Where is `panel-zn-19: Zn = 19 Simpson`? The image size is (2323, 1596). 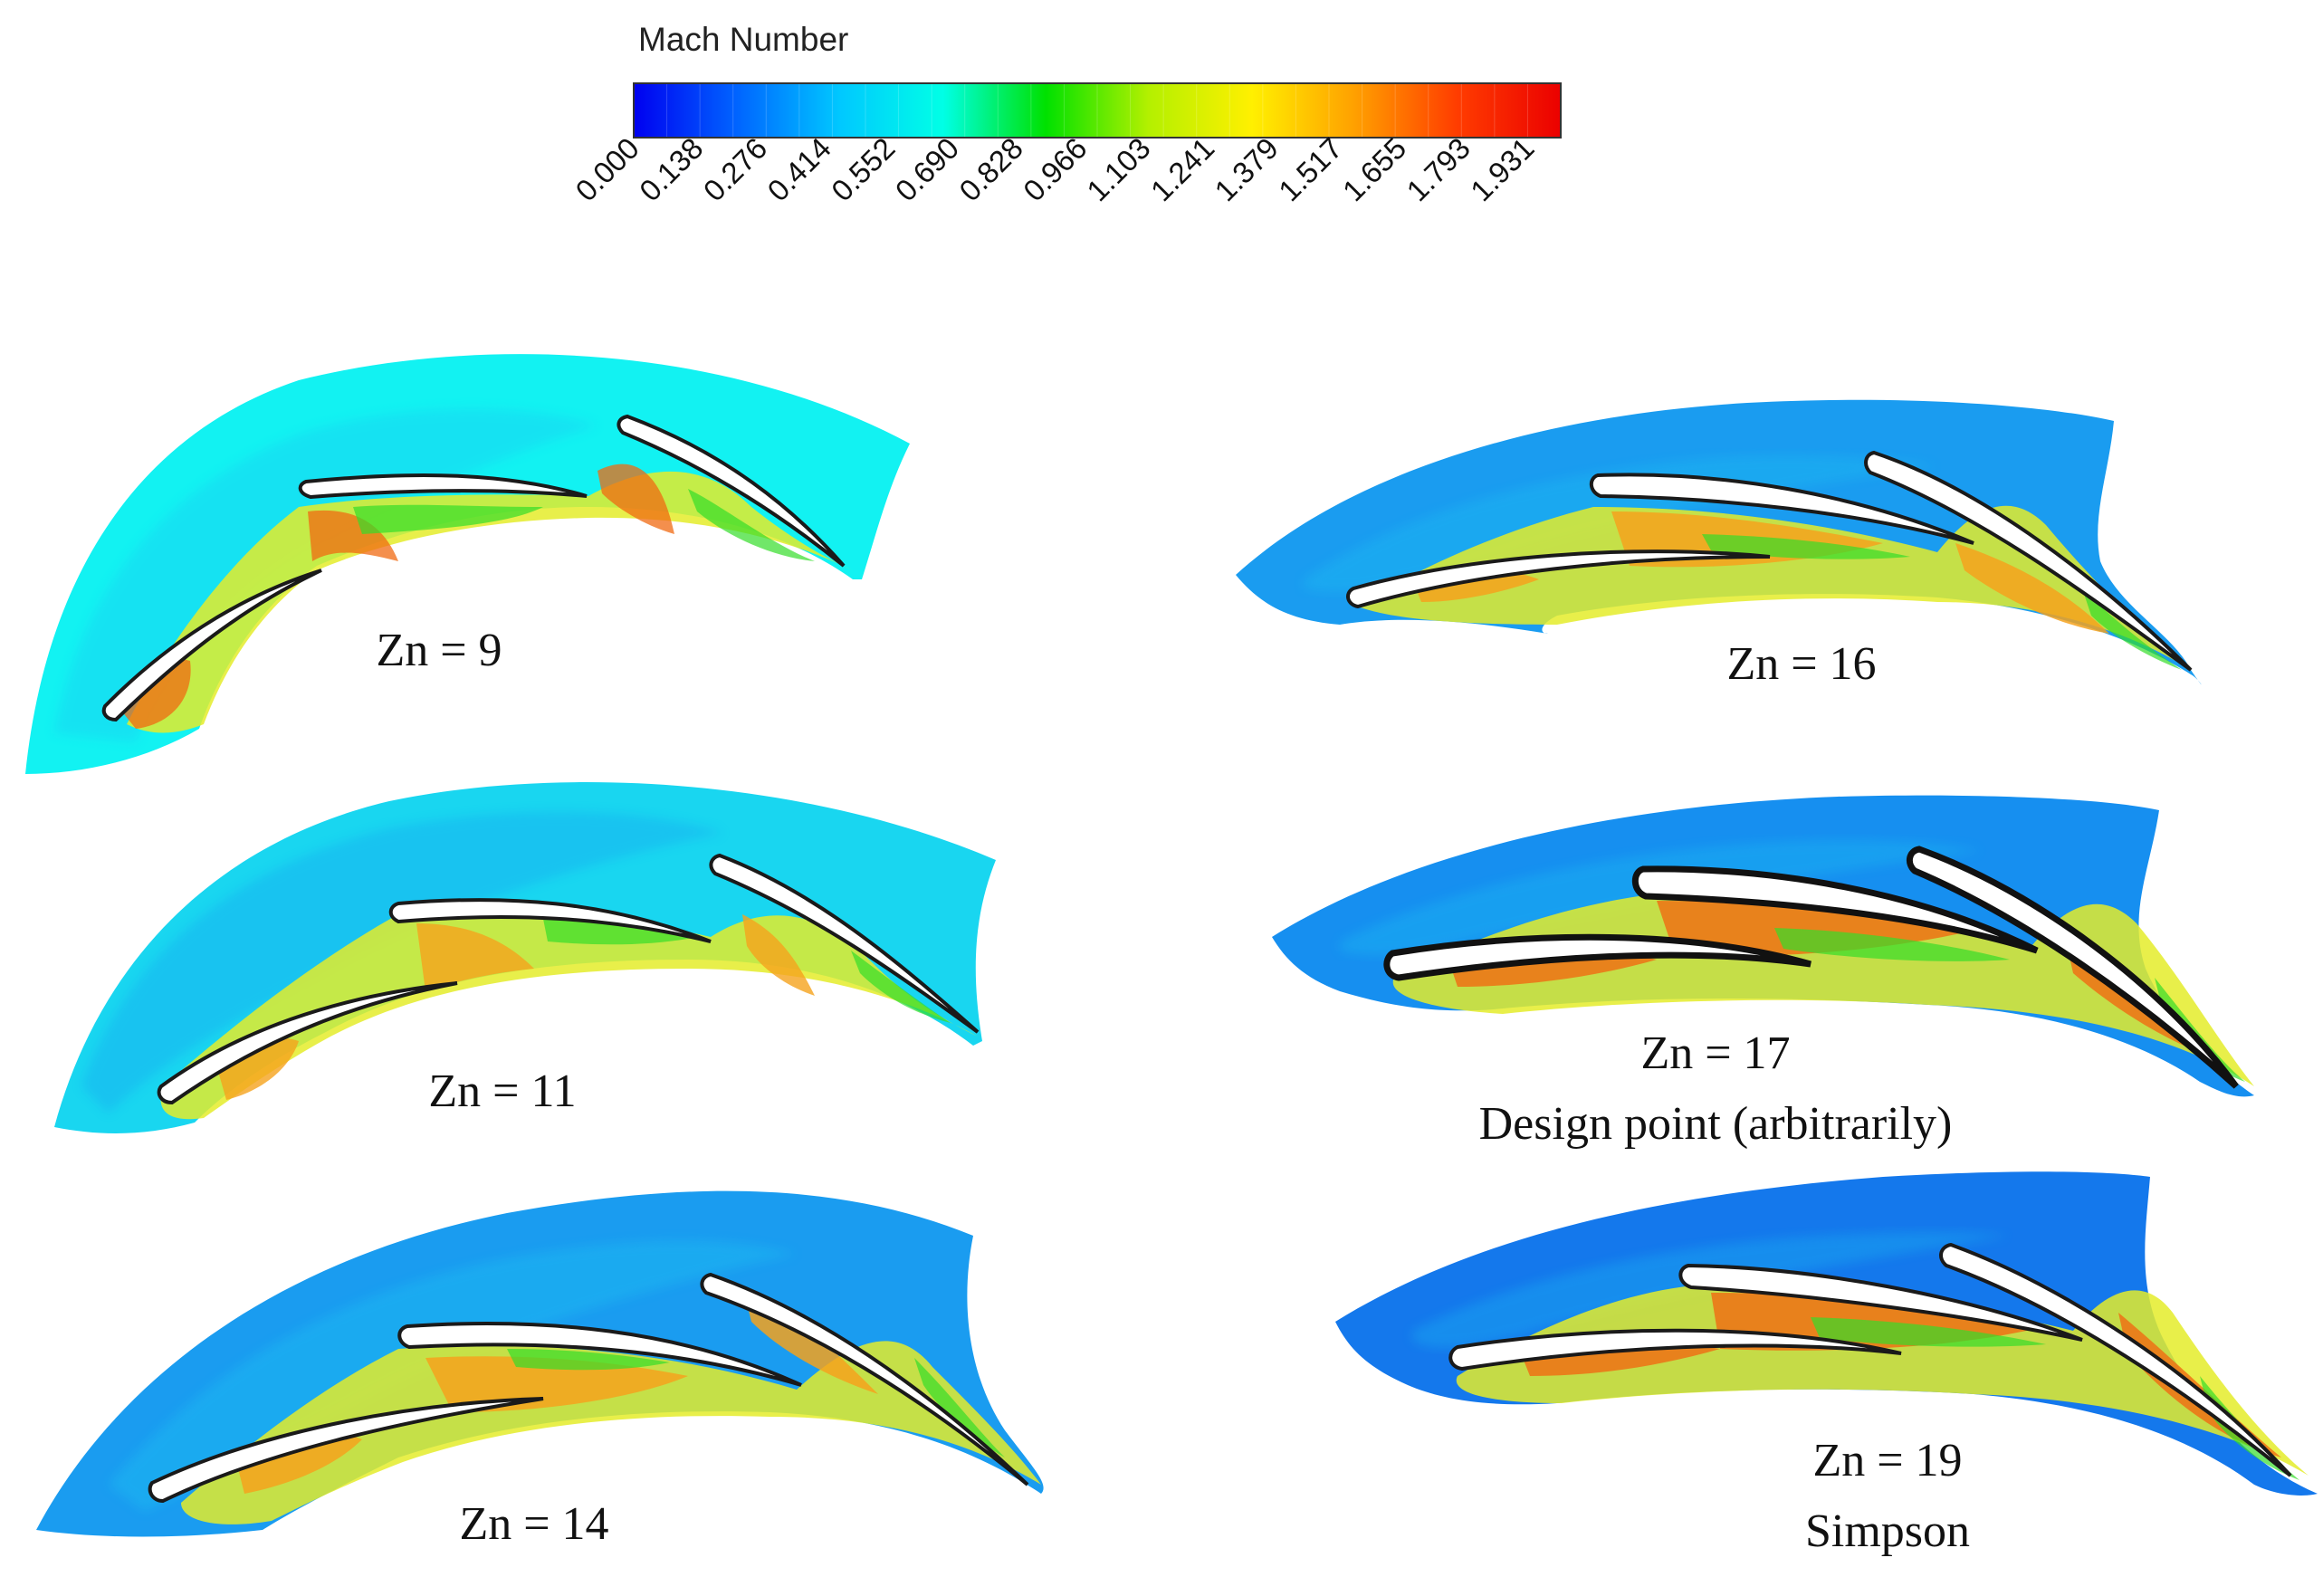
panel-zn-19: Zn = 19 Simpson is located at coordinates (1826, 1364).